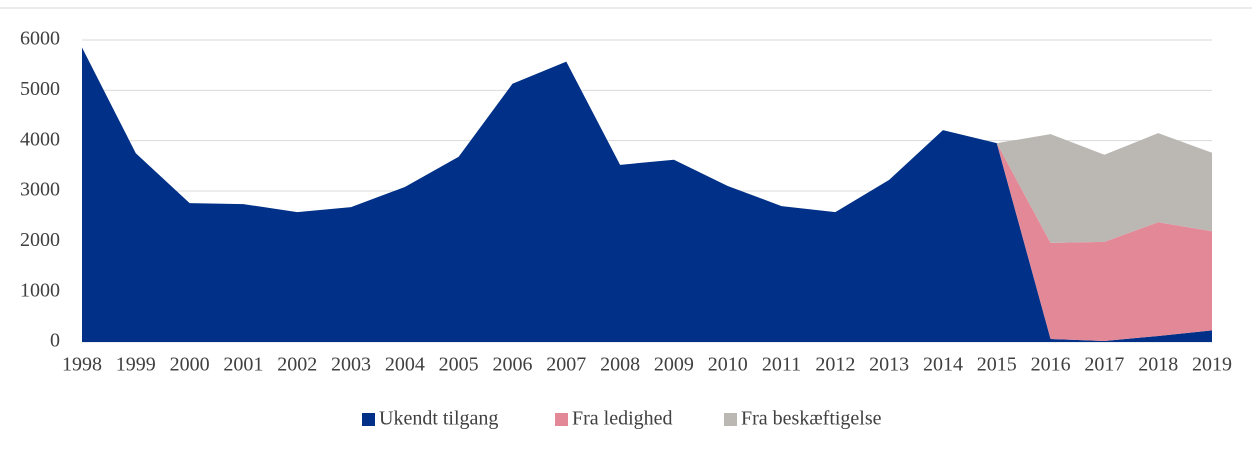  I want to click on y-tick-label: 3000, so click(40, 190).